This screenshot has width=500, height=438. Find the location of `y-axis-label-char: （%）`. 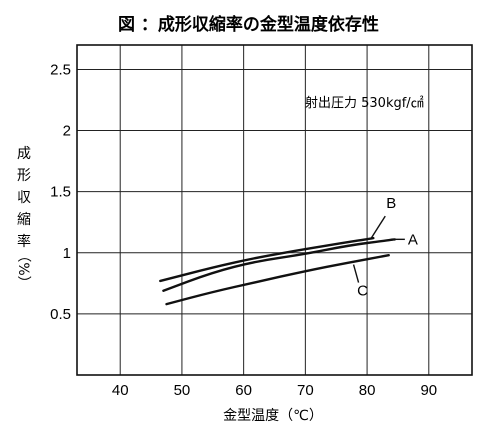

y-axis-label-char: （%） is located at coordinates (23, 268).